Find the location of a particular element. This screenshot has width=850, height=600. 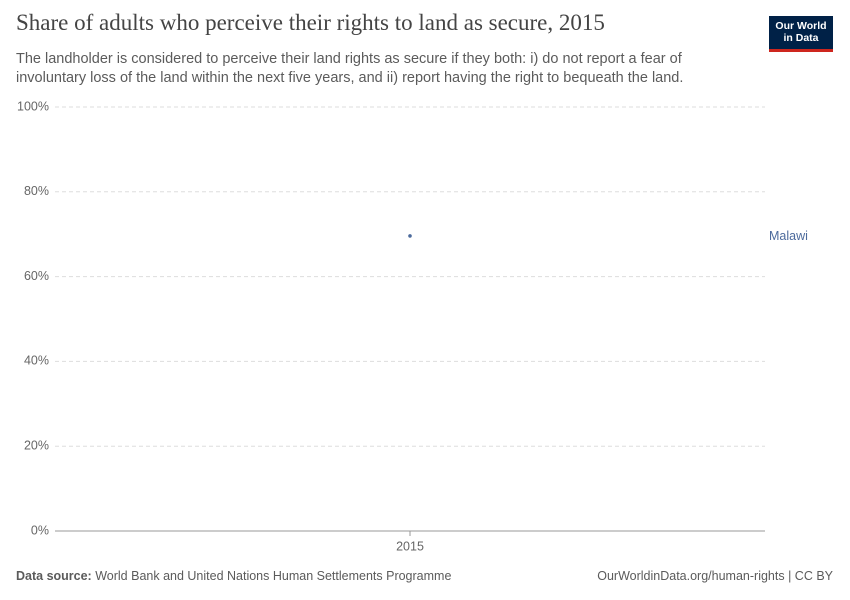

y-tick-label: 60% is located at coordinates (36, 276).